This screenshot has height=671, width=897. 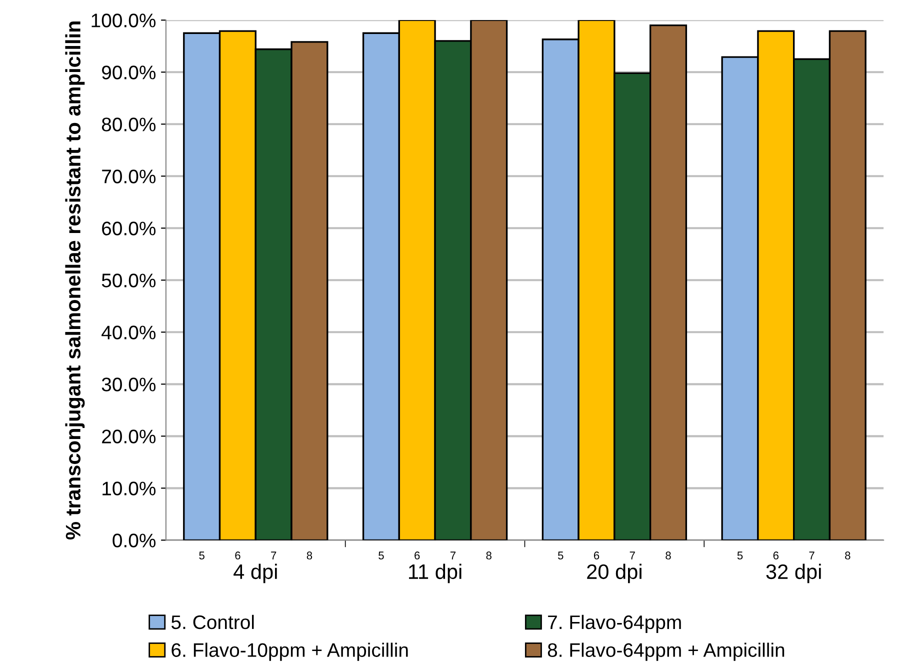 What do you see at coordinates (124, 21) in the screenshot?
I see `y-tick-label: 100.0%` at bounding box center [124, 21].